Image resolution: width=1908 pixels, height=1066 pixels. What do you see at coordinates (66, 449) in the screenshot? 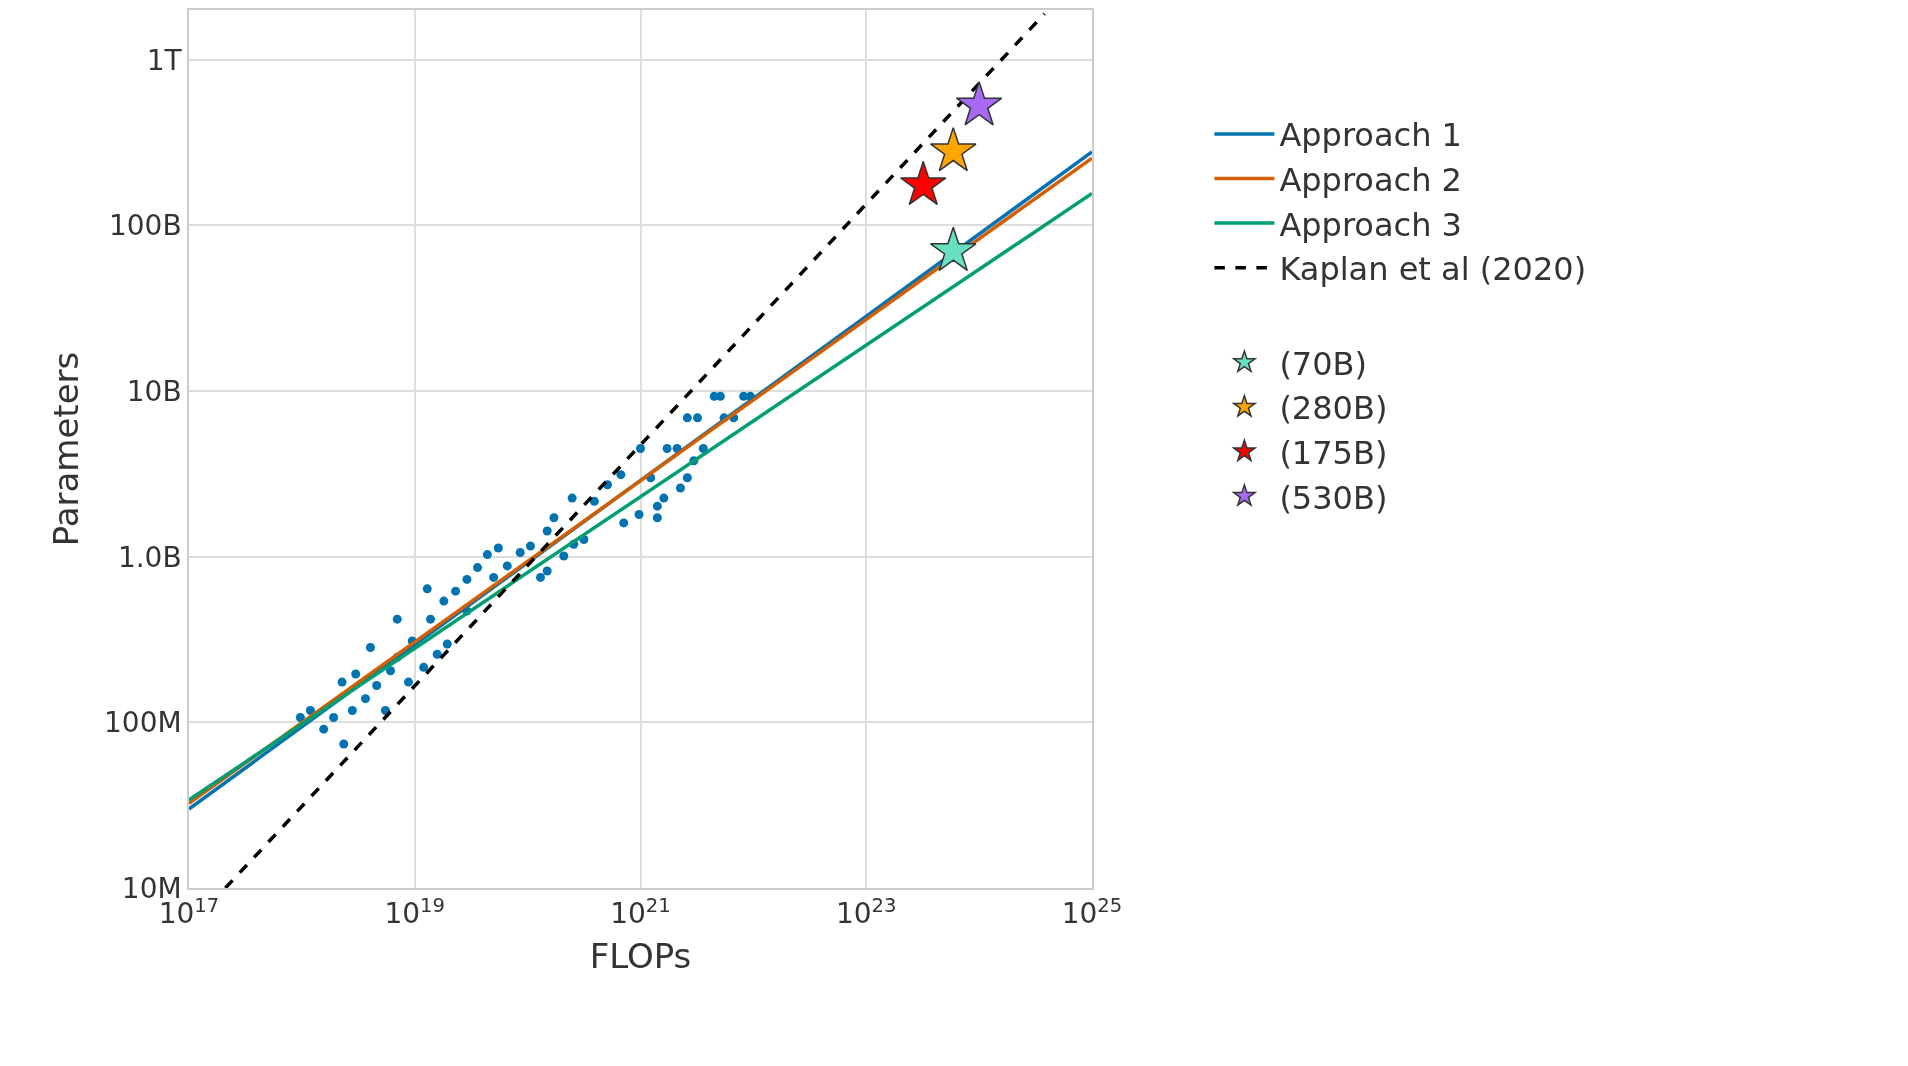
I see `y-axis-title: Parameters` at bounding box center [66, 449].